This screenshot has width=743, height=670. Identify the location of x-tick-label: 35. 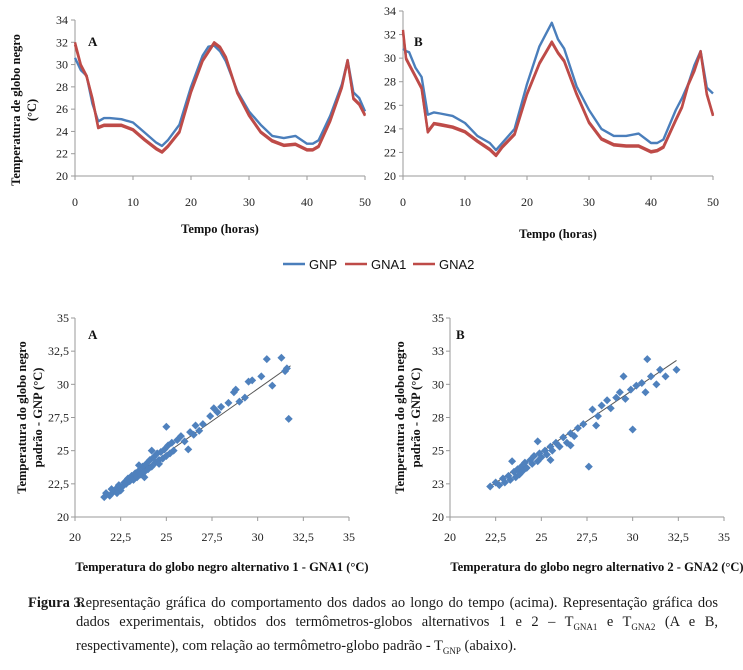
(349, 537).